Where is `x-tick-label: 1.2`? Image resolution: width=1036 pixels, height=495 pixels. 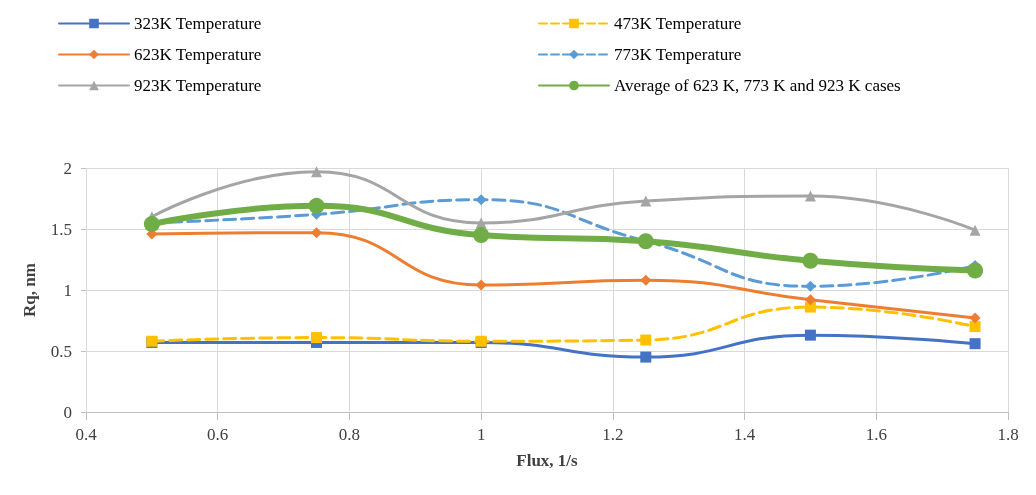
x-tick-label: 1.2 is located at coordinates (613, 434).